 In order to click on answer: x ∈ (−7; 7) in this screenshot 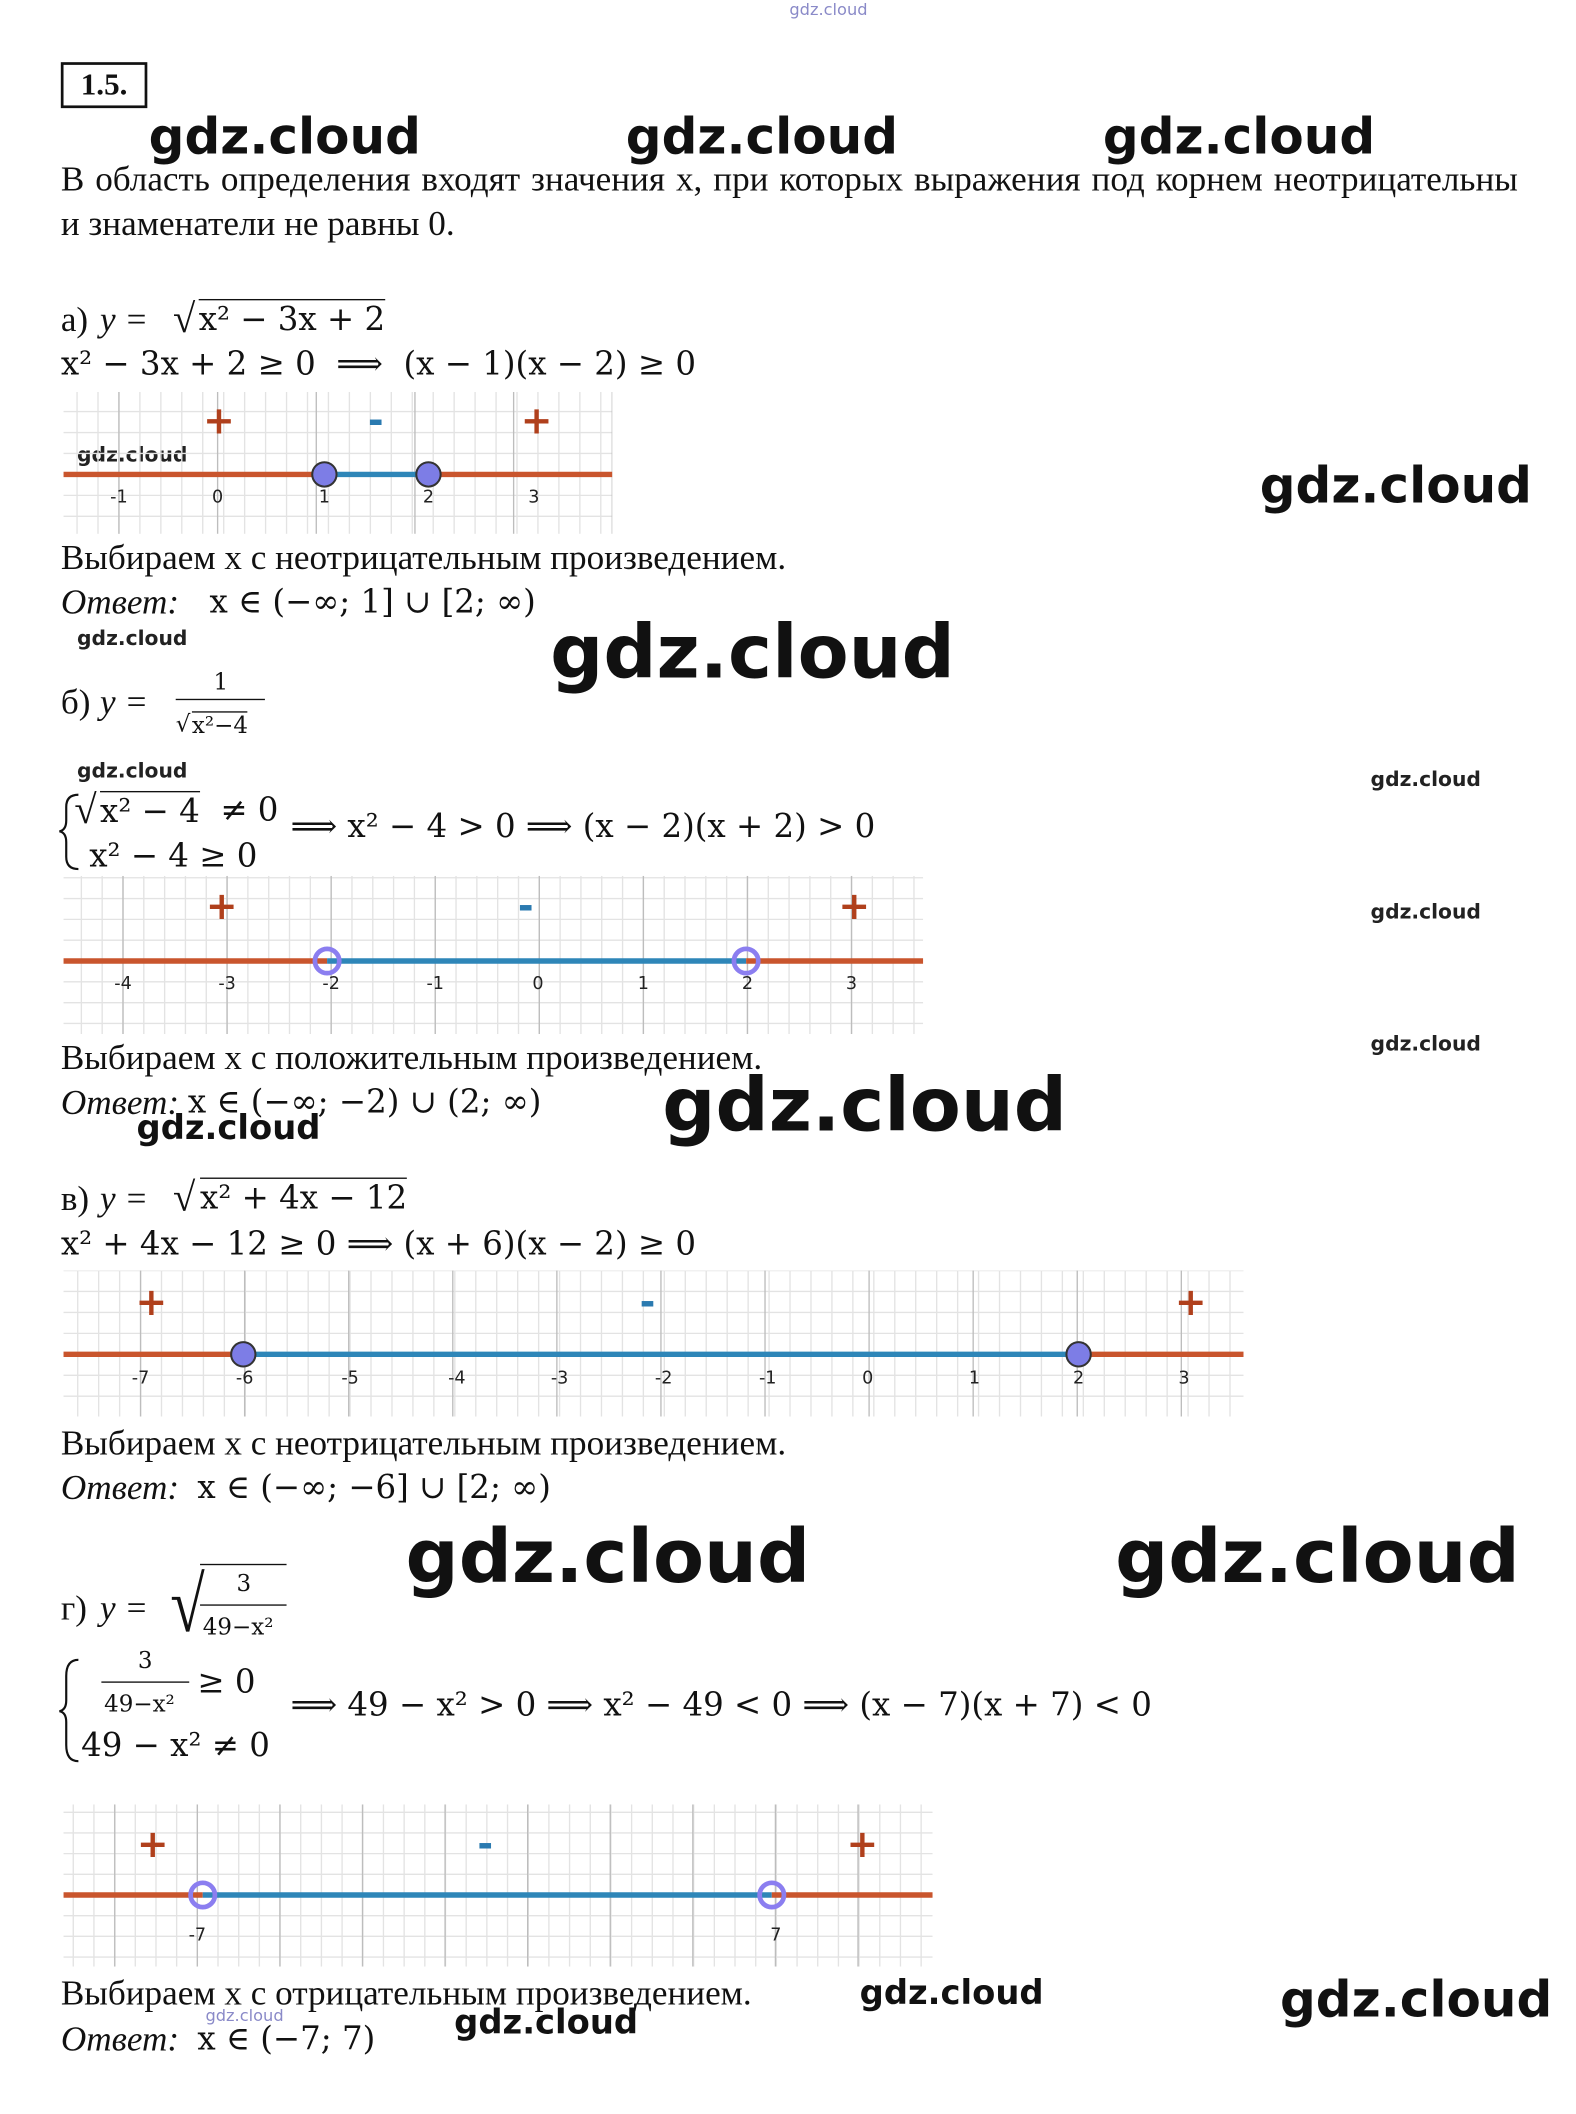, I will do `click(286, 2038)`.